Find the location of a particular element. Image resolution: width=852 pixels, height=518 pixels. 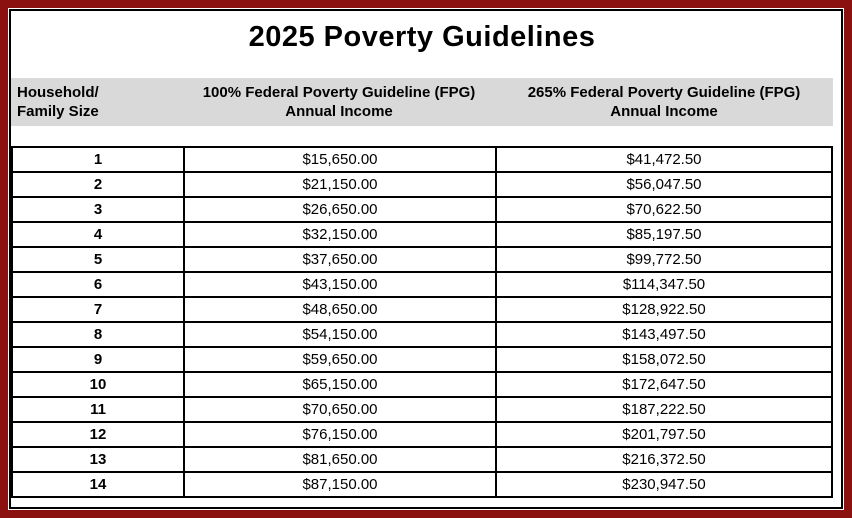

table-row: 7 $48,650.00 $128,922.50 is located at coordinates (422, 309).